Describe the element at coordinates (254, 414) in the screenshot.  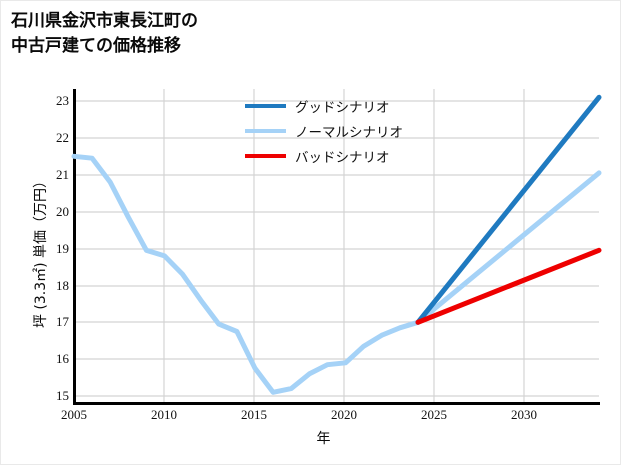
I see `xtick-2015: 2015` at that location.